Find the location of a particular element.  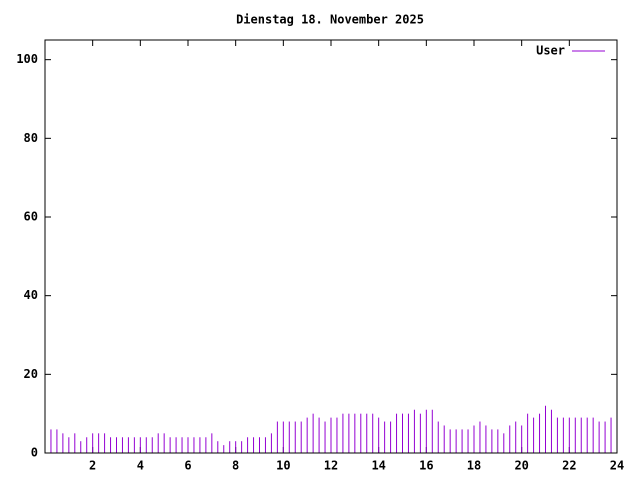

y-tick-label: 60 is located at coordinates (31, 217).